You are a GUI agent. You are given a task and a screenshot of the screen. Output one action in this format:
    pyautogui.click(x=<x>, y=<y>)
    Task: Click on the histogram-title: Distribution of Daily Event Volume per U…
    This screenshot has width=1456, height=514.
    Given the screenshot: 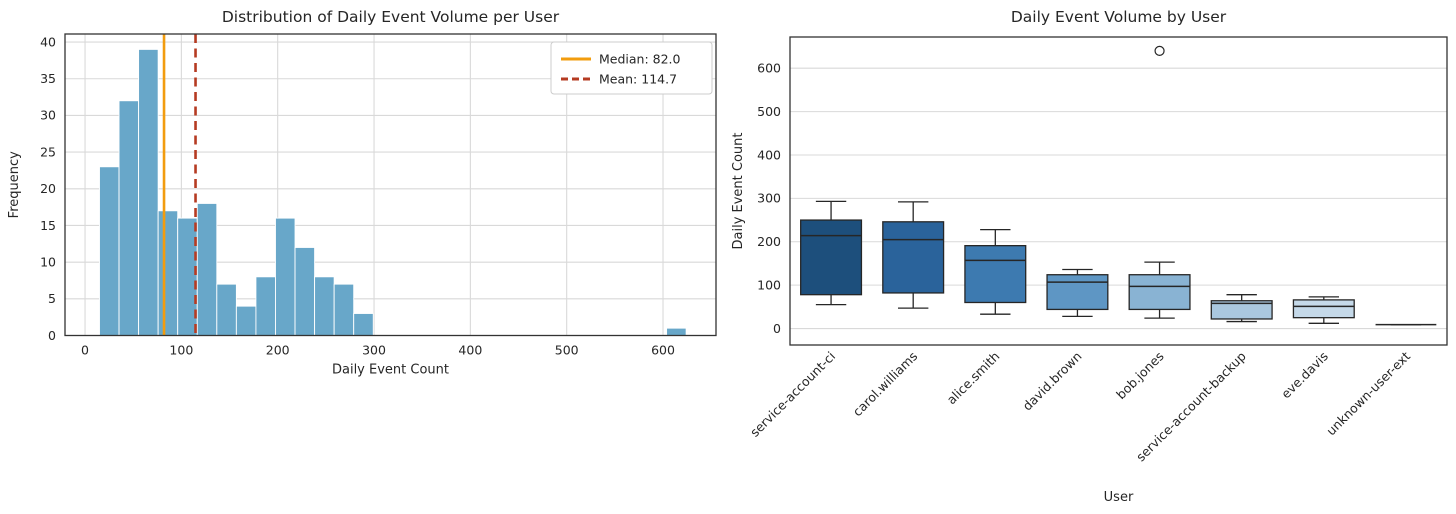 What is the action you would take?
    pyautogui.click(x=391, y=17)
    